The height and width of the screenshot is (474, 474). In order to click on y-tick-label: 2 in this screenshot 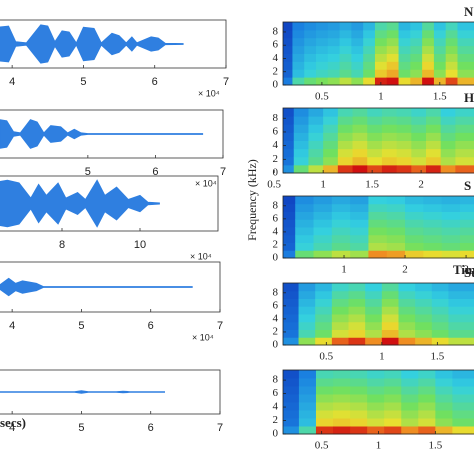, I will do `click(276, 331)`.